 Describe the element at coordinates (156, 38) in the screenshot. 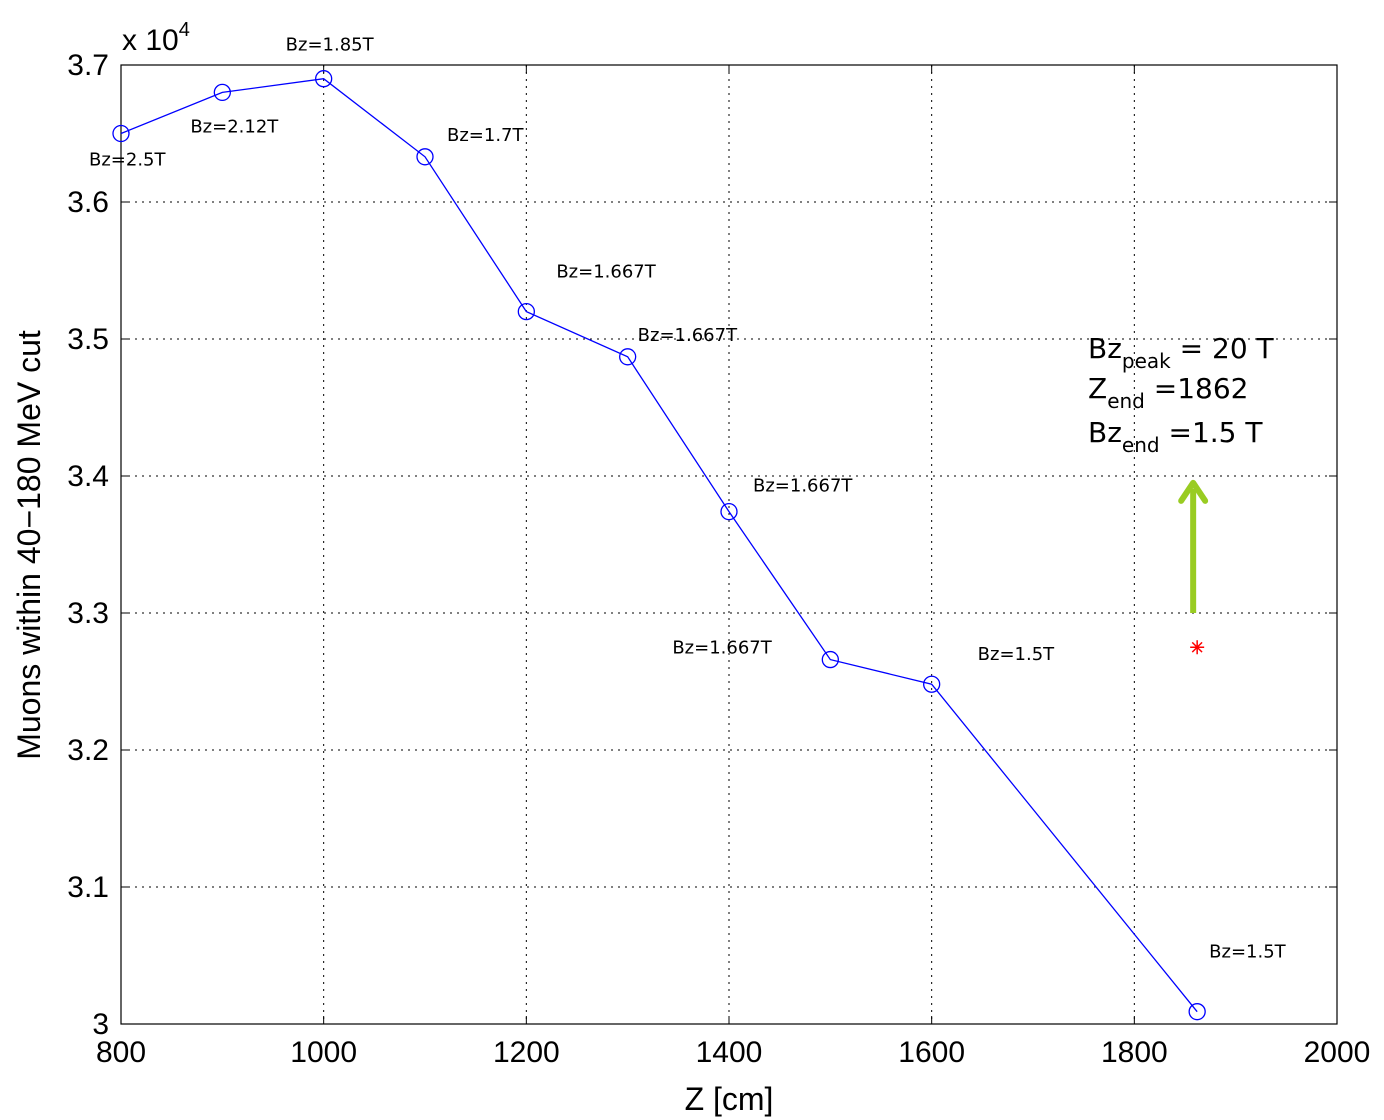

I see `y-multiplier: x 104` at that location.